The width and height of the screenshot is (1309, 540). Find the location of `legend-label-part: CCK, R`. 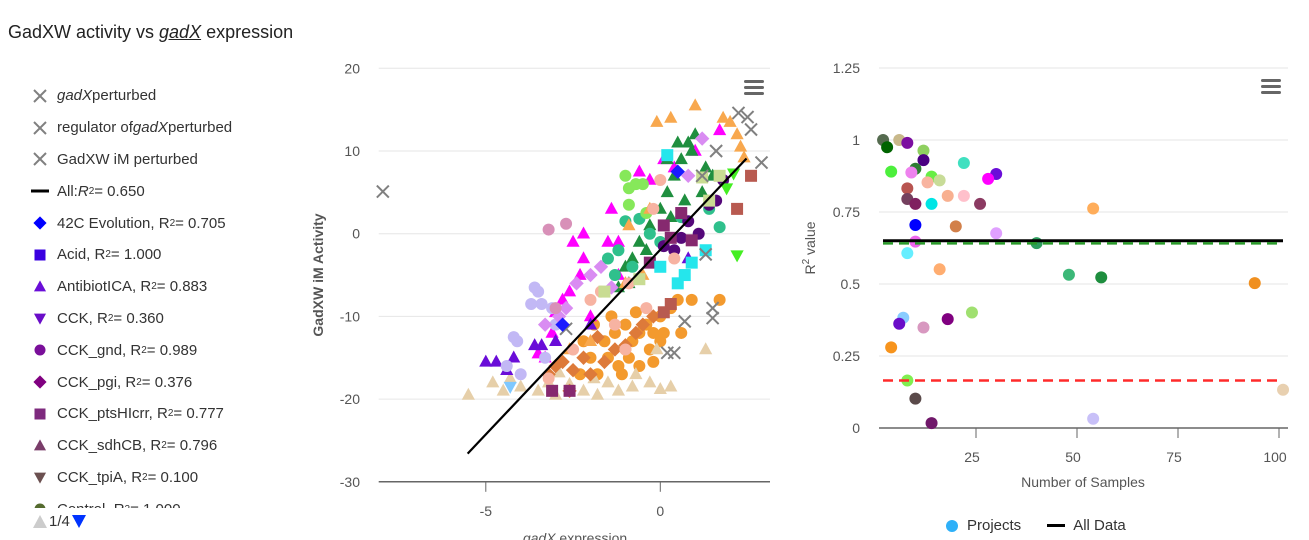

legend-label-part: CCK, R is located at coordinates (82, 318).